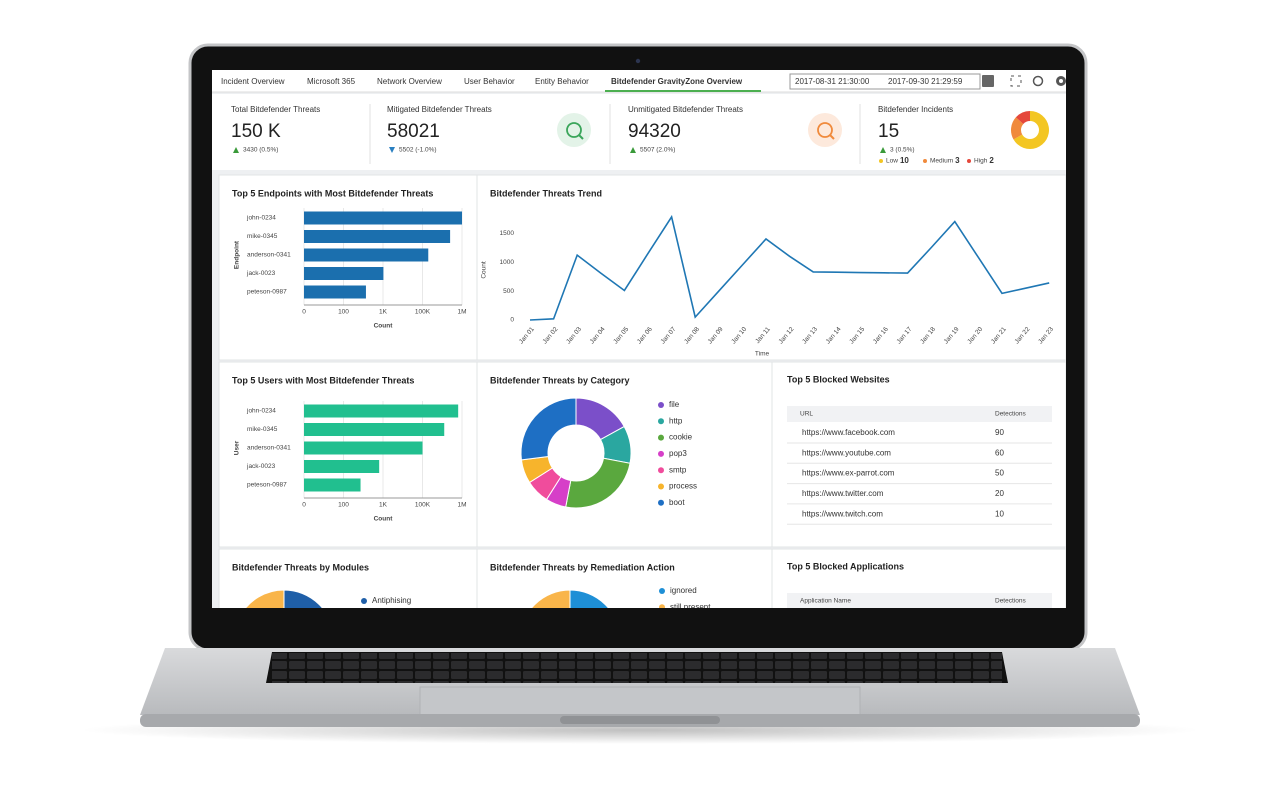 This screenshot has height=792, width=1280. What do you see at coordinates (999, 473) in the screenshot?
I see `detection-count: 50` at bounding box center [999, 473].